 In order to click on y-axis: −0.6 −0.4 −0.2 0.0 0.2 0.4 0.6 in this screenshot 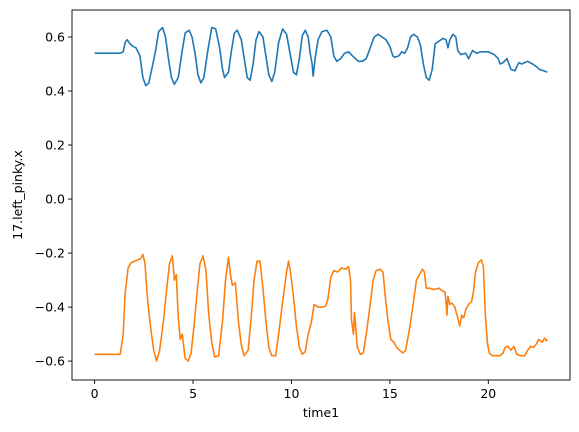, I will do `click(53, 199)`.